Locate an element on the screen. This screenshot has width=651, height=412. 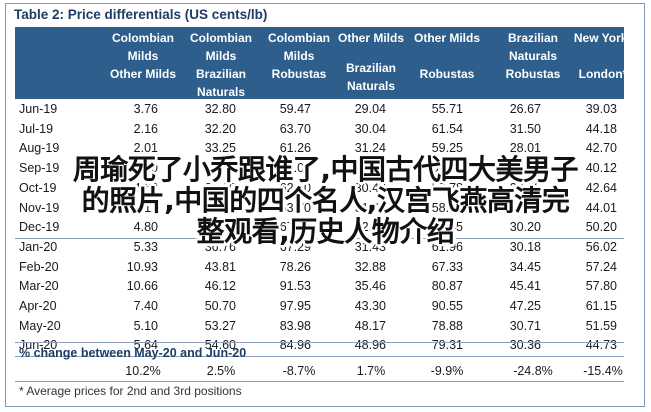
table-row: Jul-19 2.16 32.20 63.70 30.04 61.54 31.50 44.18 is located at coordinates (319, 130).